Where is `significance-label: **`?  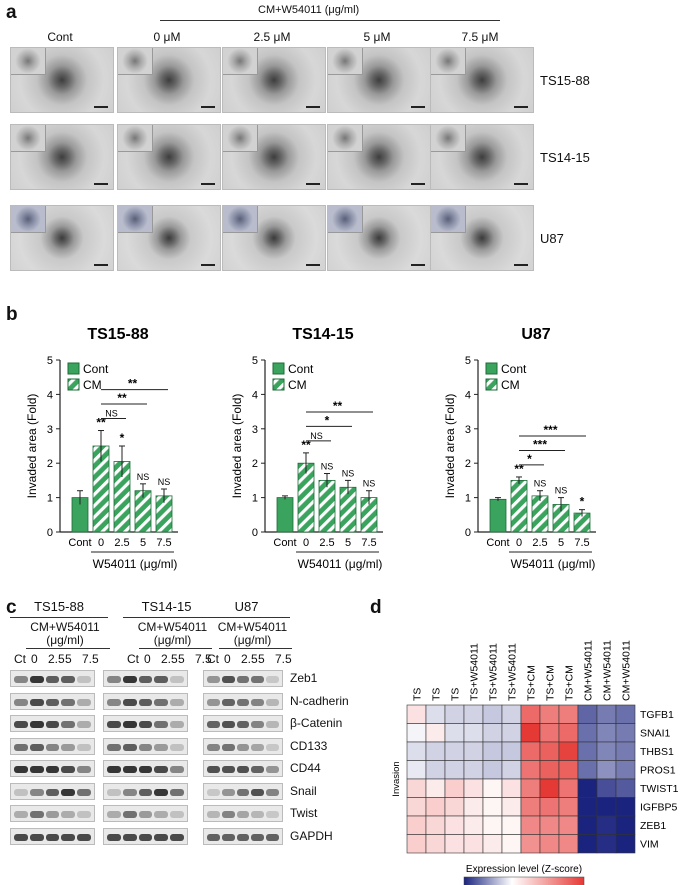 significance-label: ** is located at coordinates (519, 469).